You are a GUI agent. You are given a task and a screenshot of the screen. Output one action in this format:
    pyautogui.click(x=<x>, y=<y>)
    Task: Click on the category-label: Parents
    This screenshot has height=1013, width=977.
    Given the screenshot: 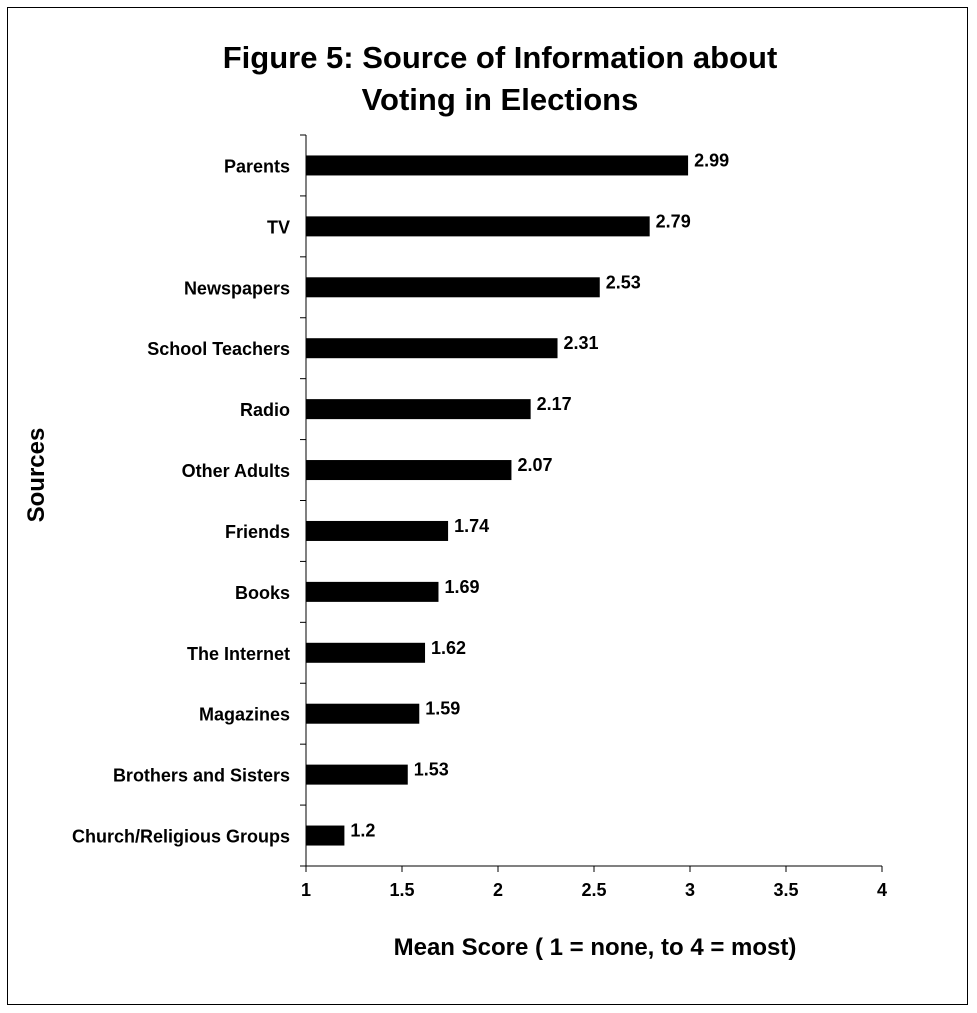 What is the action you would take?
    pyautogui.click(x=257, y=166)
    